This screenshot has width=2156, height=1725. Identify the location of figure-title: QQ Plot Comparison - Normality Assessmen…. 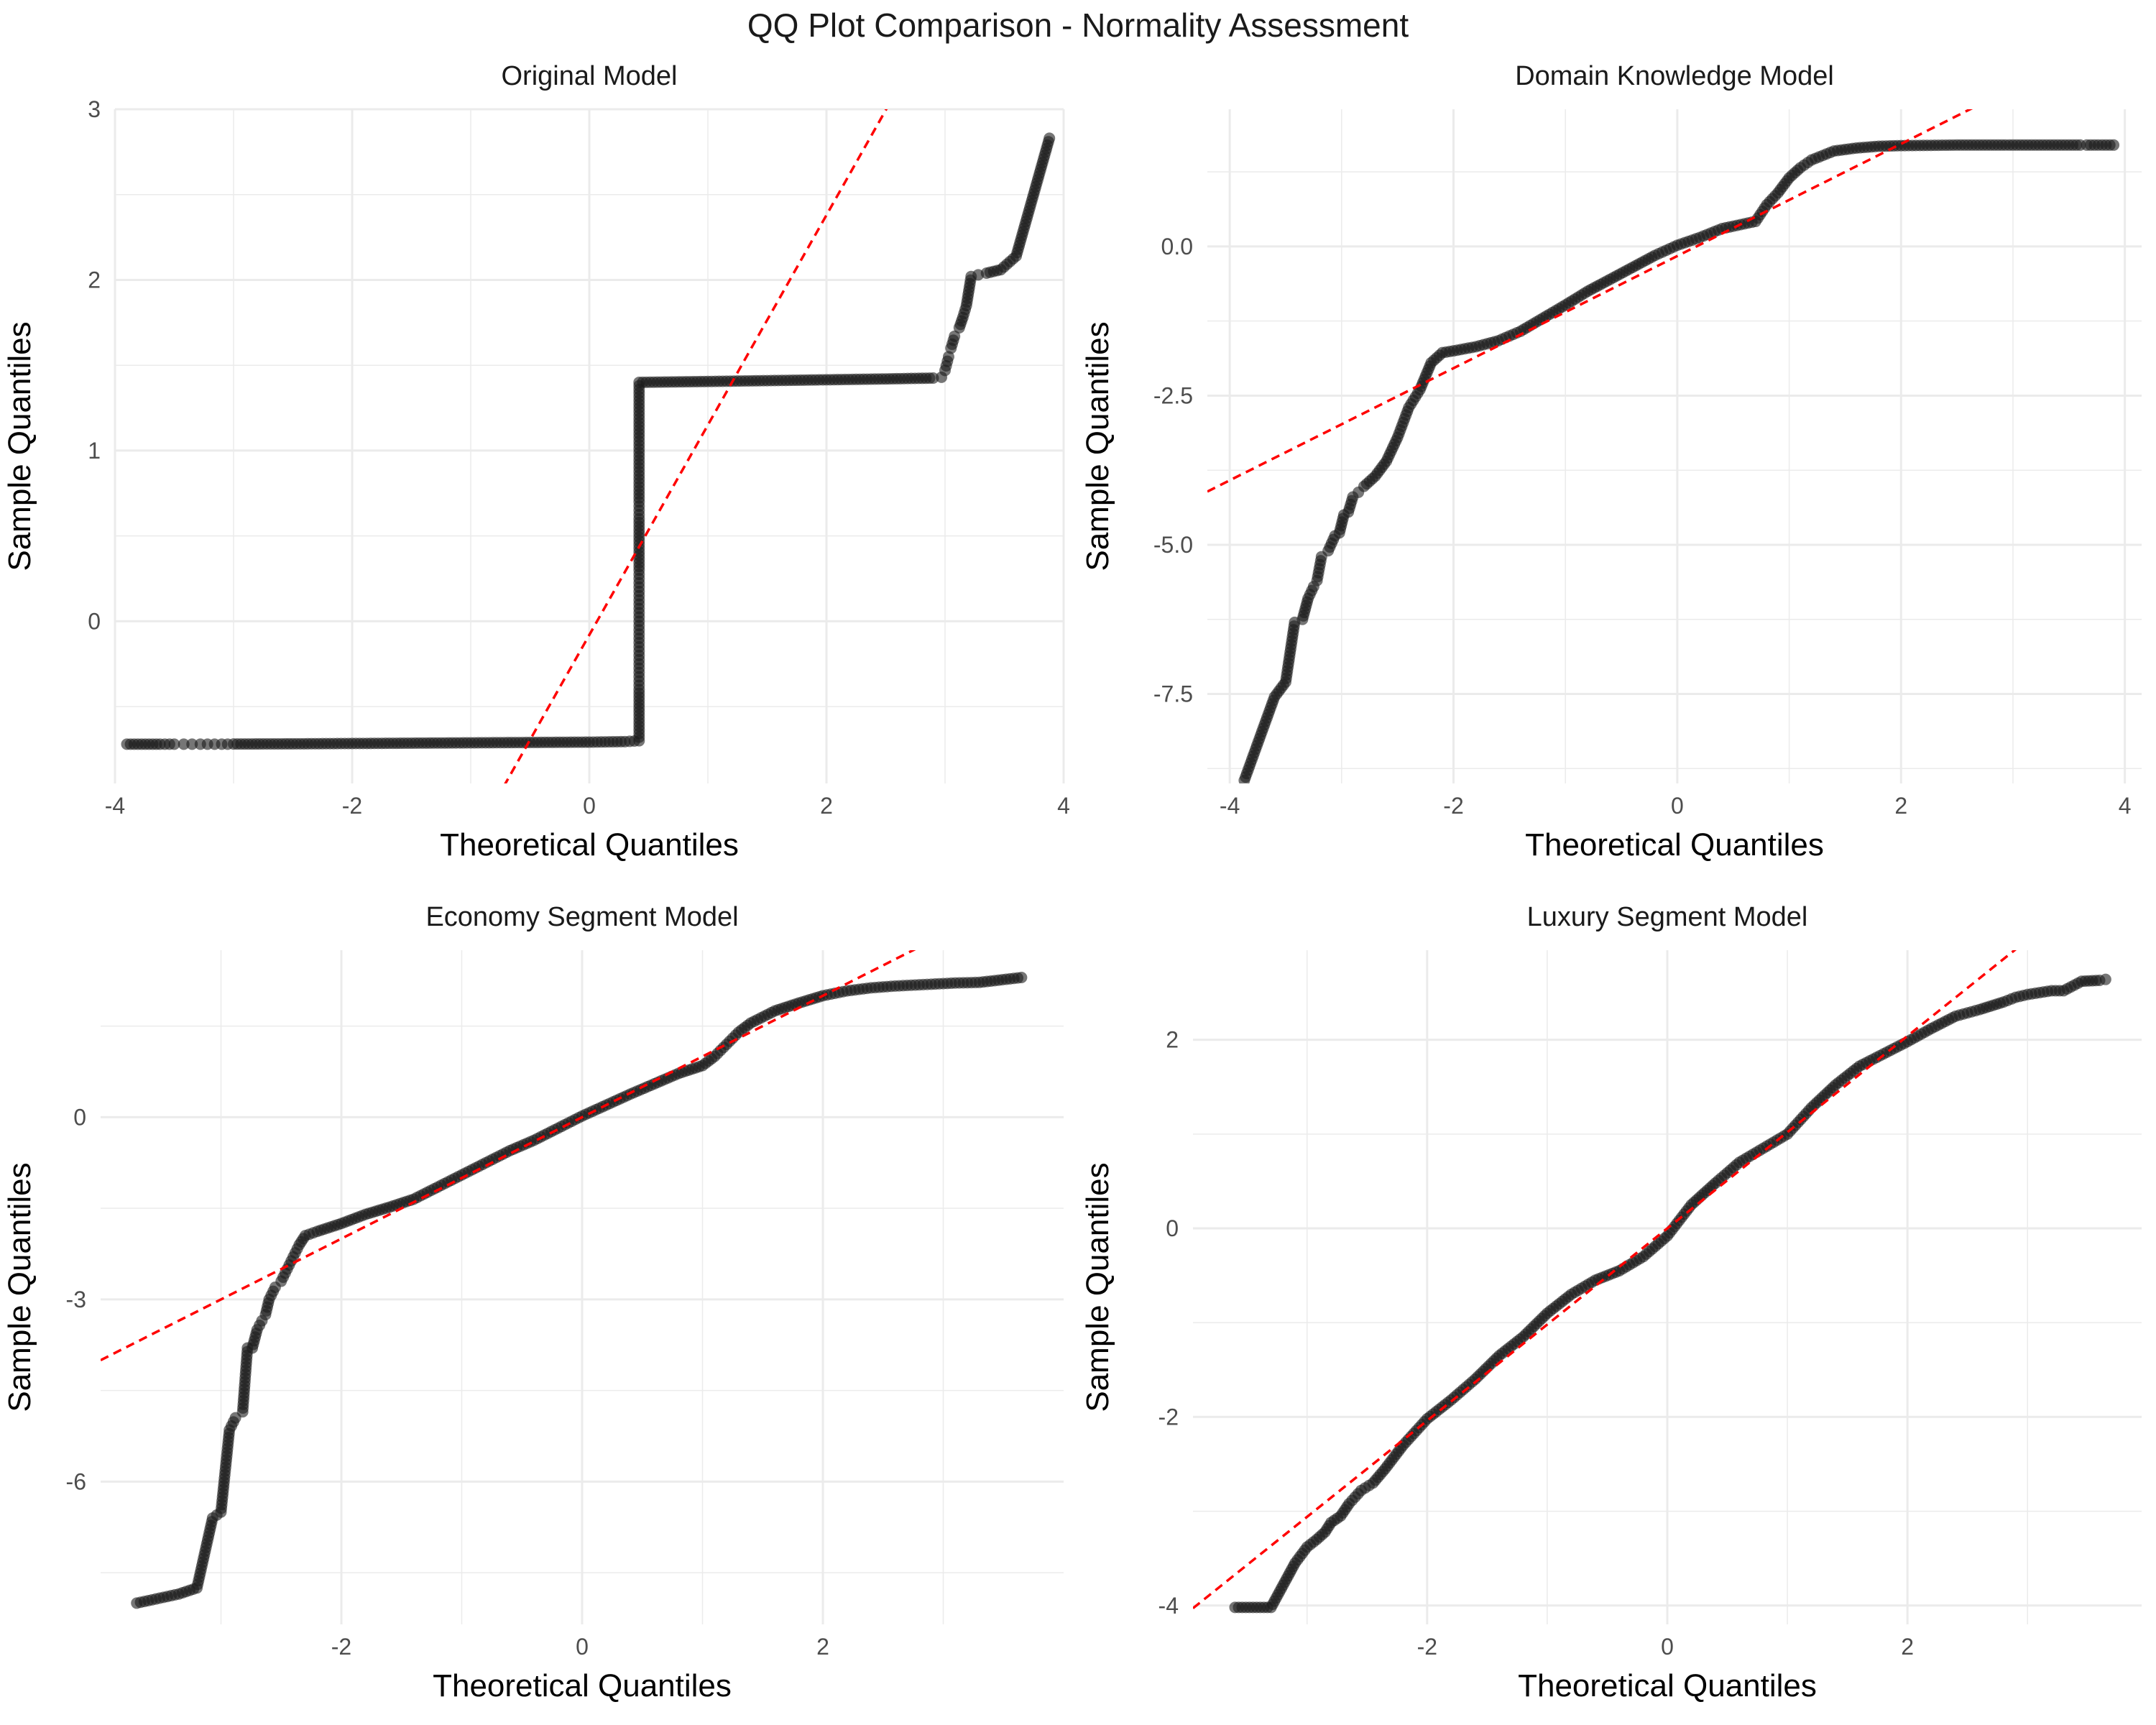
(1078, 25).